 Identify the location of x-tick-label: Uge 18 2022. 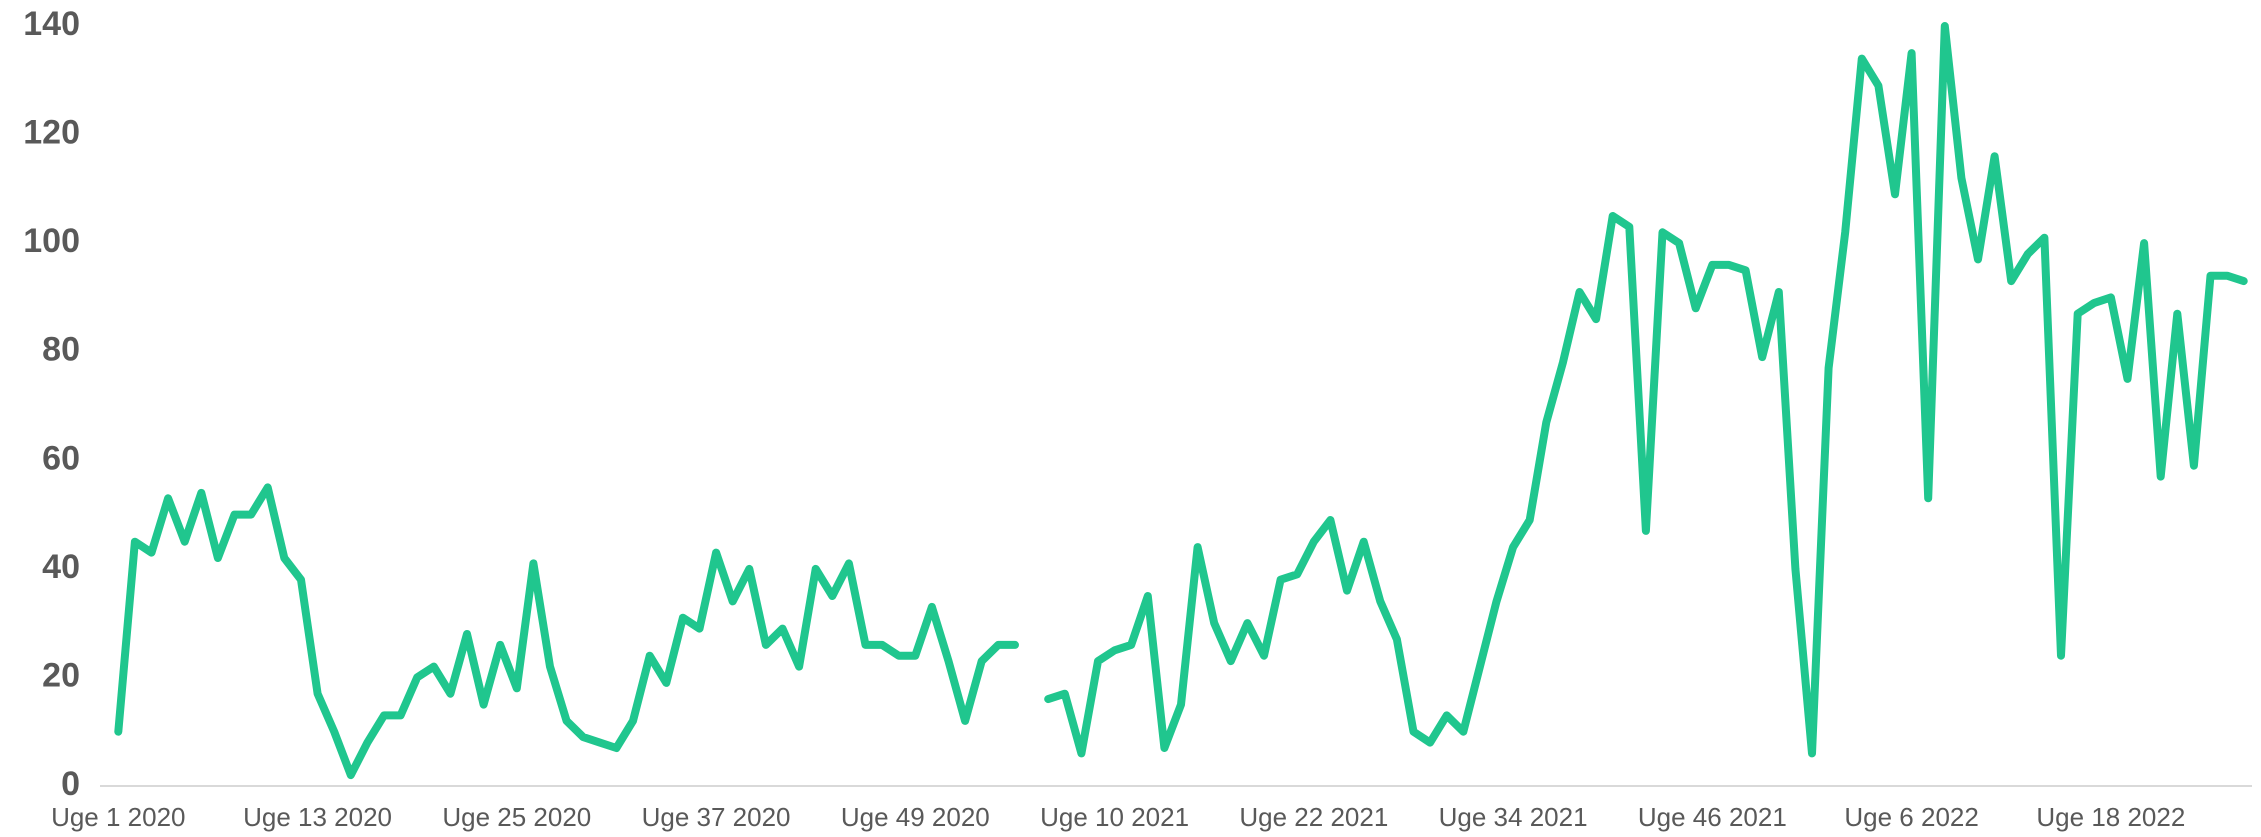
(2110, 817).